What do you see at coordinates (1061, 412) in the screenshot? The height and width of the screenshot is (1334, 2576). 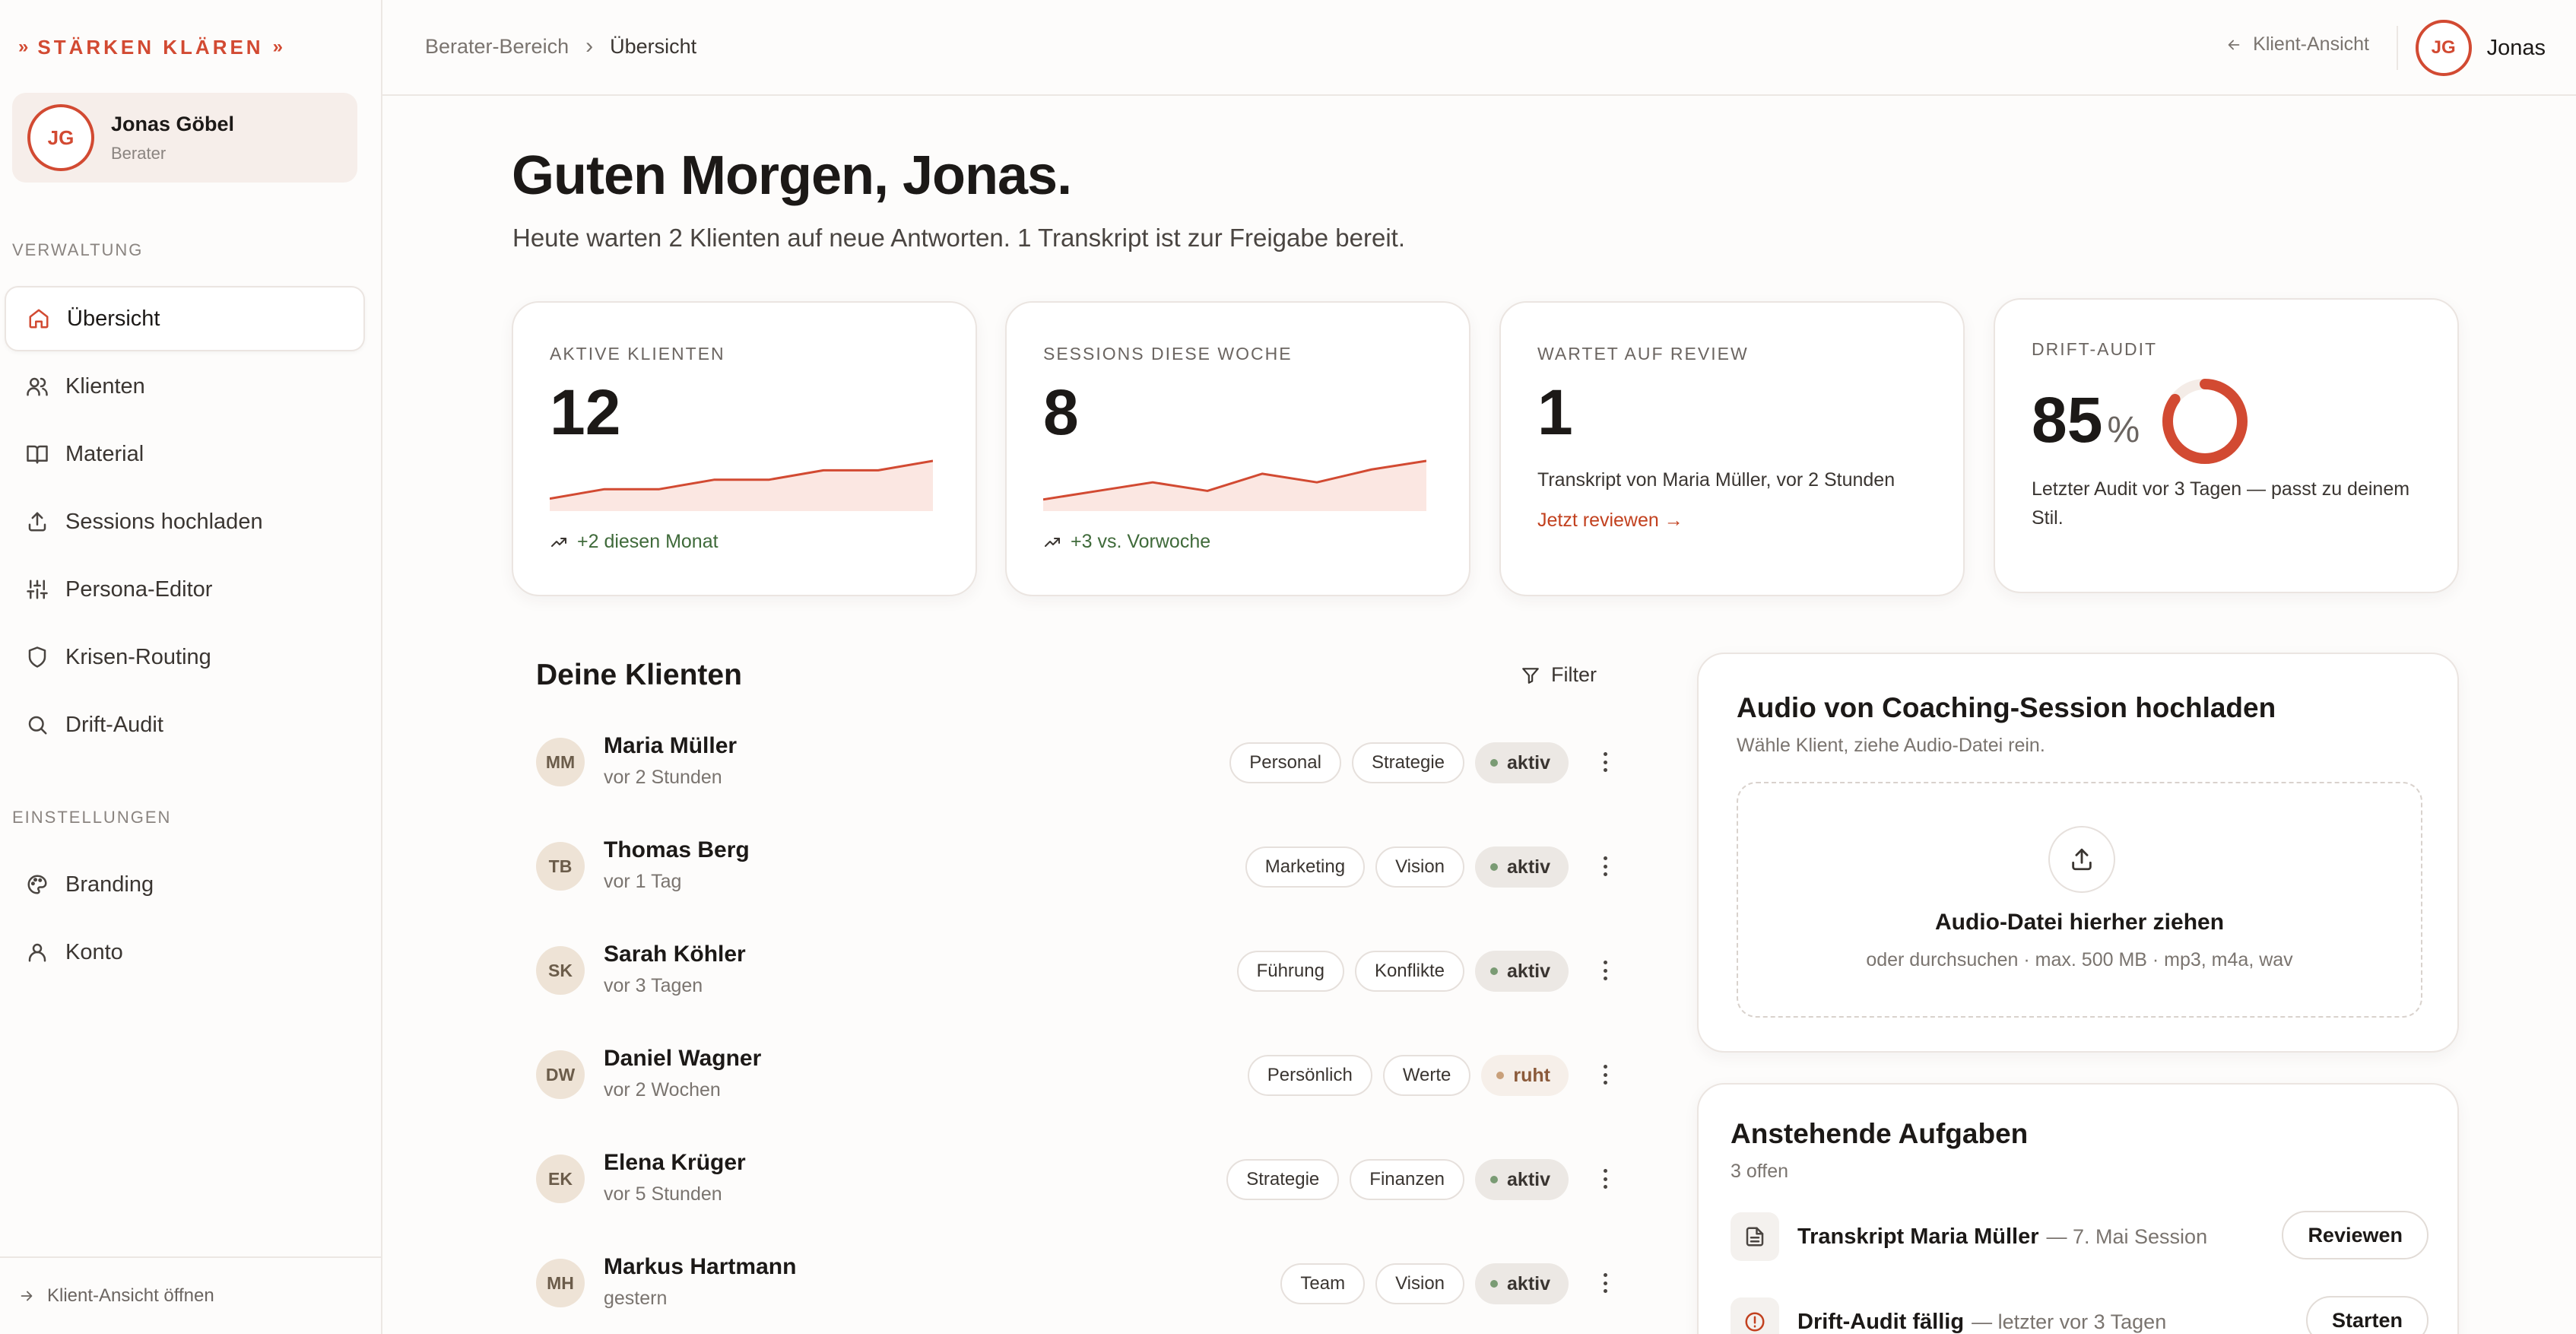 I see `stat-value: 8` at bounding box center [1061, 412].